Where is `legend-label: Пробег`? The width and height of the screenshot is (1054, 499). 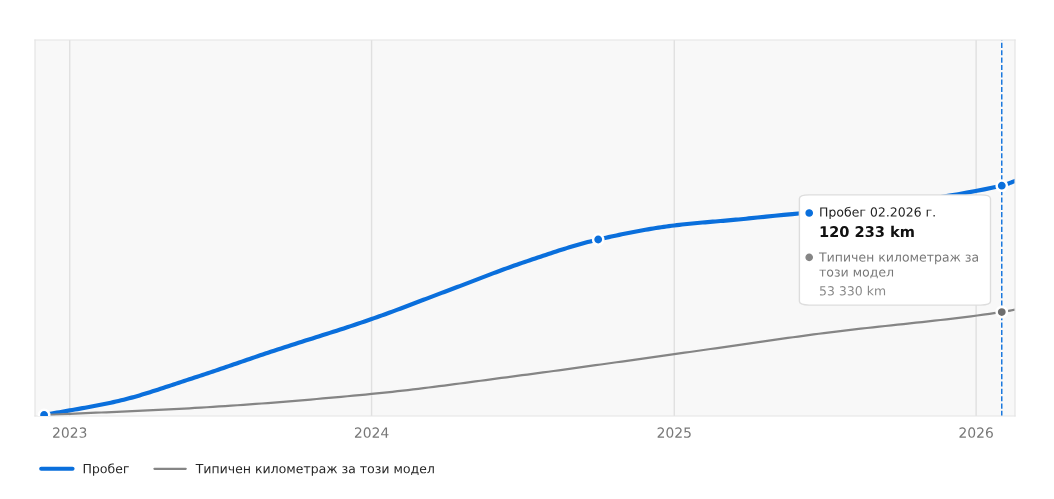 legend-label: Пробег is located at coordinates (106, 469).